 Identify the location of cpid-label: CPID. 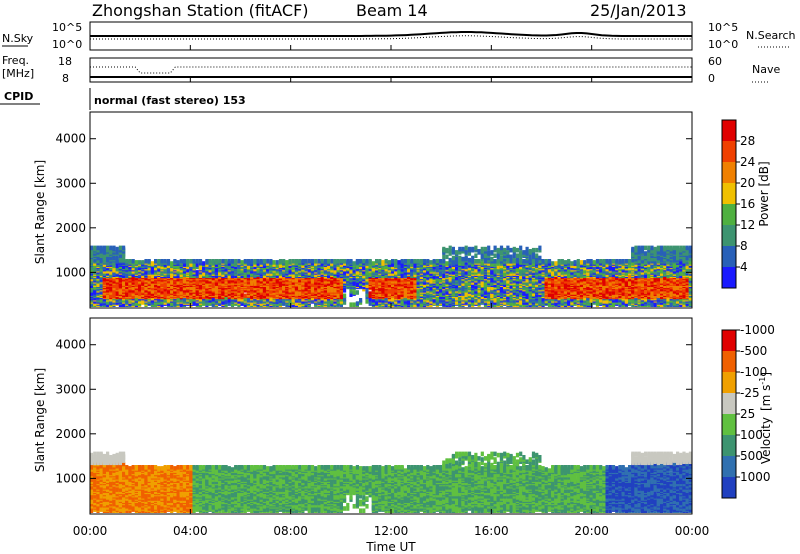
(18, 96).